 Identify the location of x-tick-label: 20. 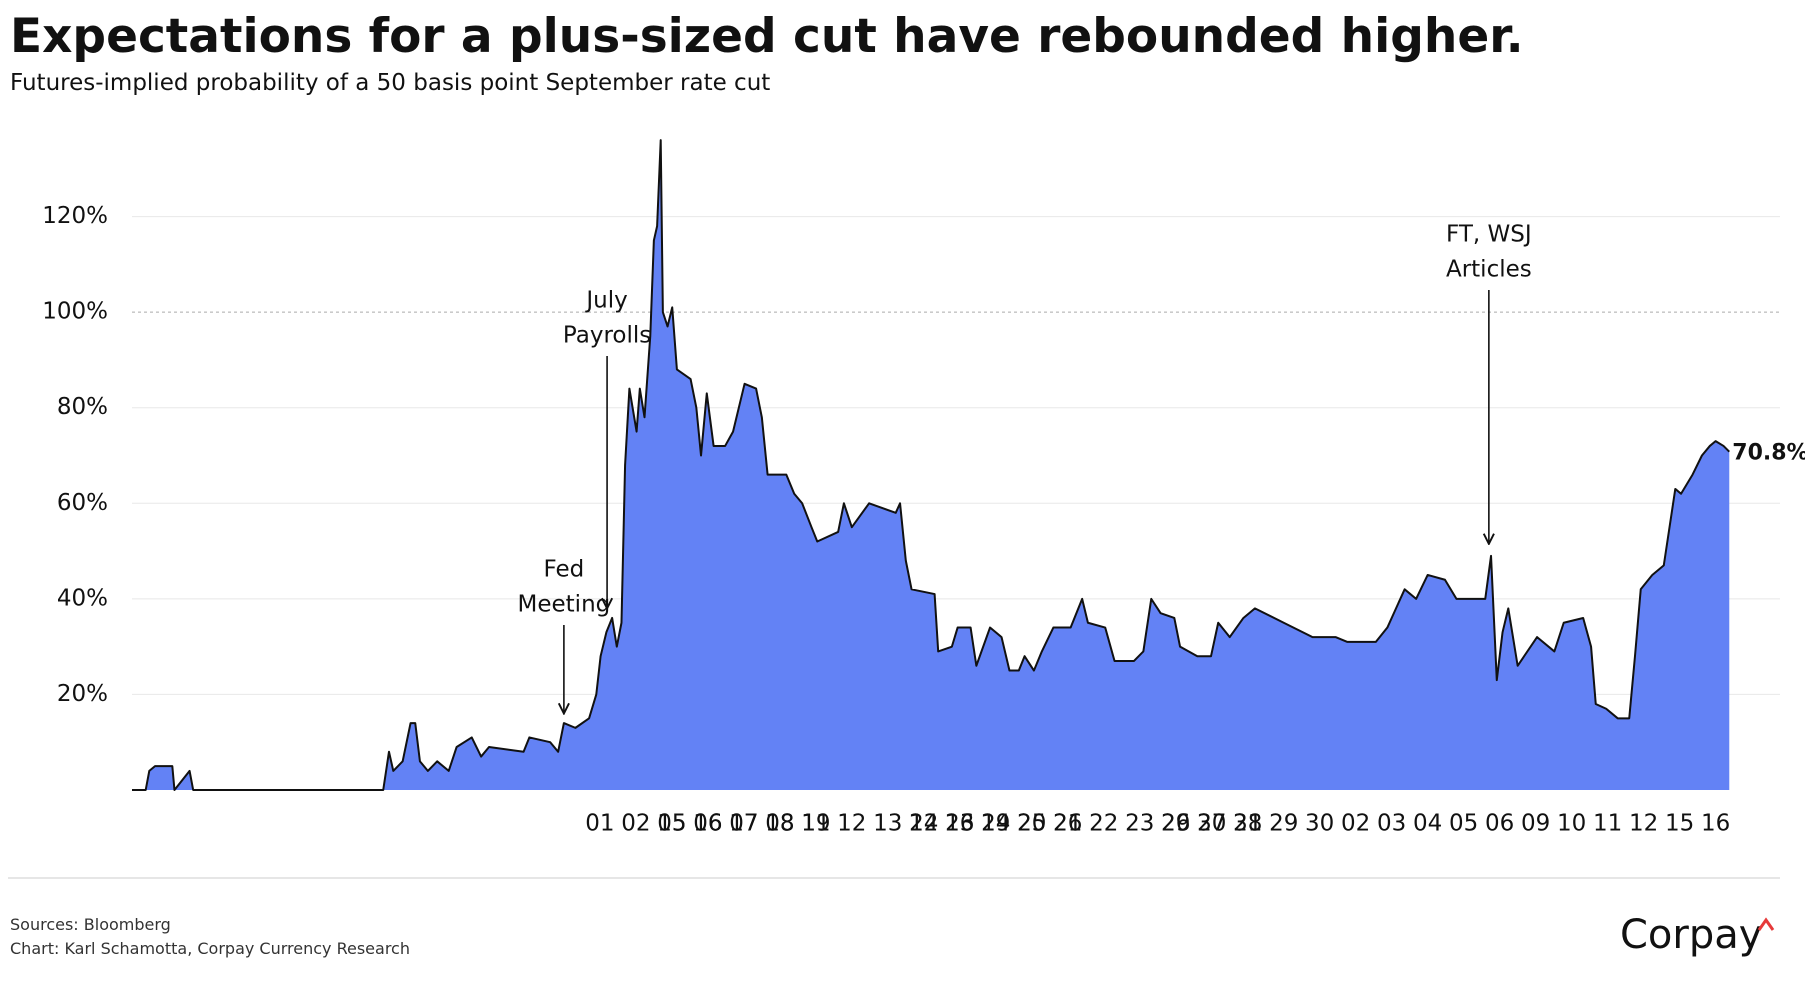
(1031, 824).